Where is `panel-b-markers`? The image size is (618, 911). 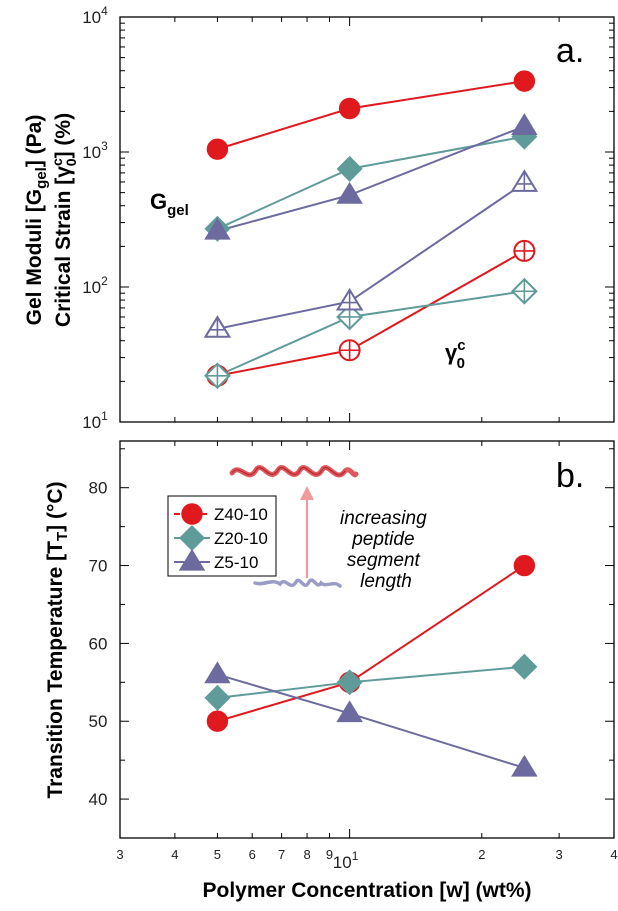
panel-b-markers is located at coordinates (371, 665).